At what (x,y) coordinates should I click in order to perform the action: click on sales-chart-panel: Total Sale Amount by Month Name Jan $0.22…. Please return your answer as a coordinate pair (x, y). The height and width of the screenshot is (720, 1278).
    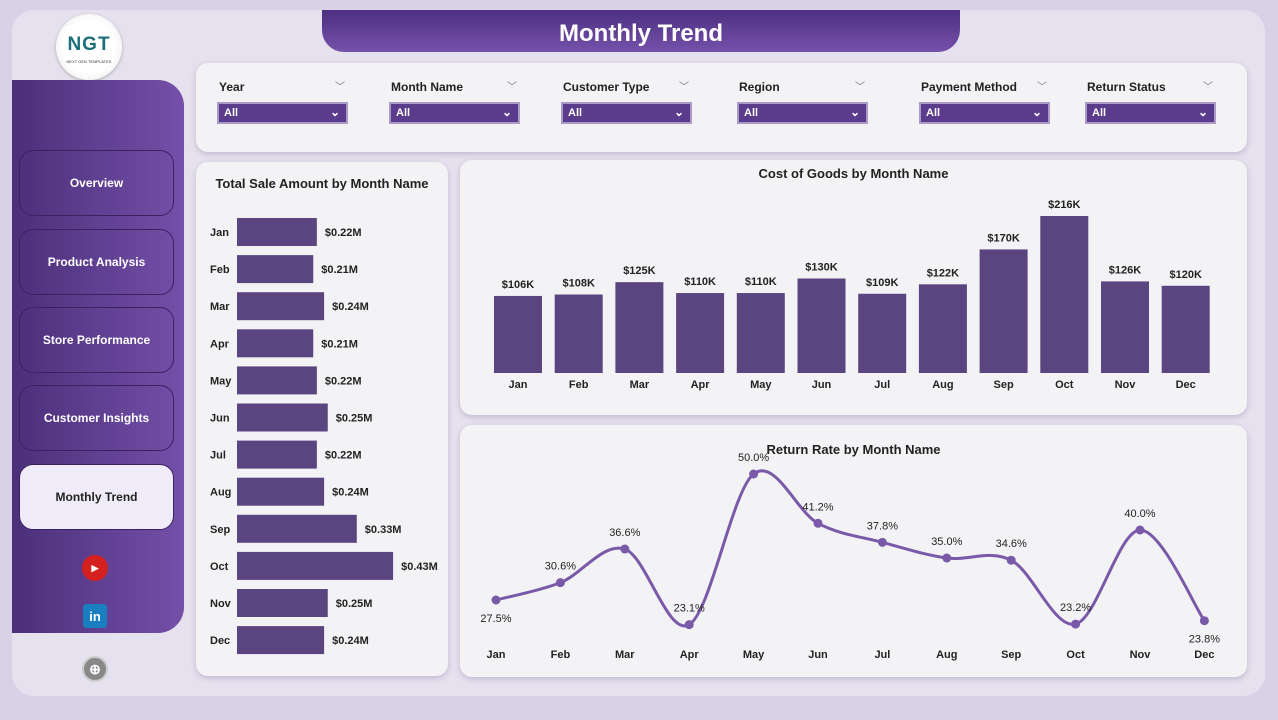
    Looking at the image, I should click on (322, 419).